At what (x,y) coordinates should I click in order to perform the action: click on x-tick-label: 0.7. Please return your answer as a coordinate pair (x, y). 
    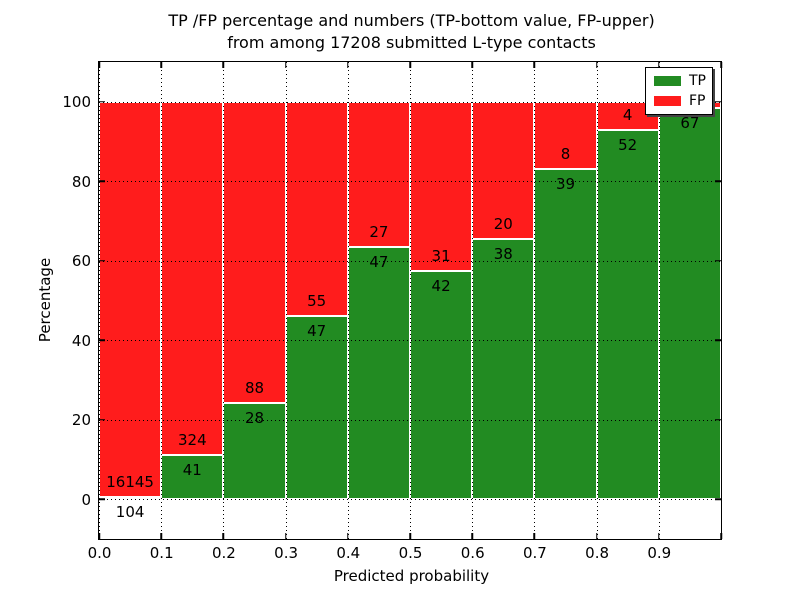
    Looking at the image, I should click on (534, 553).